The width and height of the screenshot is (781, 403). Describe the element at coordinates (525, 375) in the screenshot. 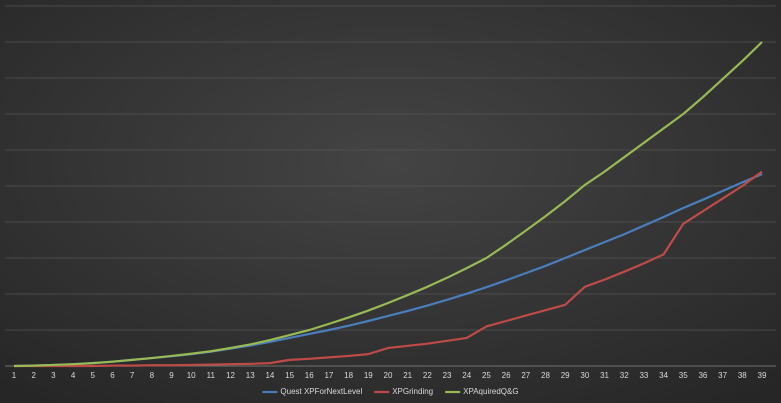

I see `x-tick-label: 27` at that location.